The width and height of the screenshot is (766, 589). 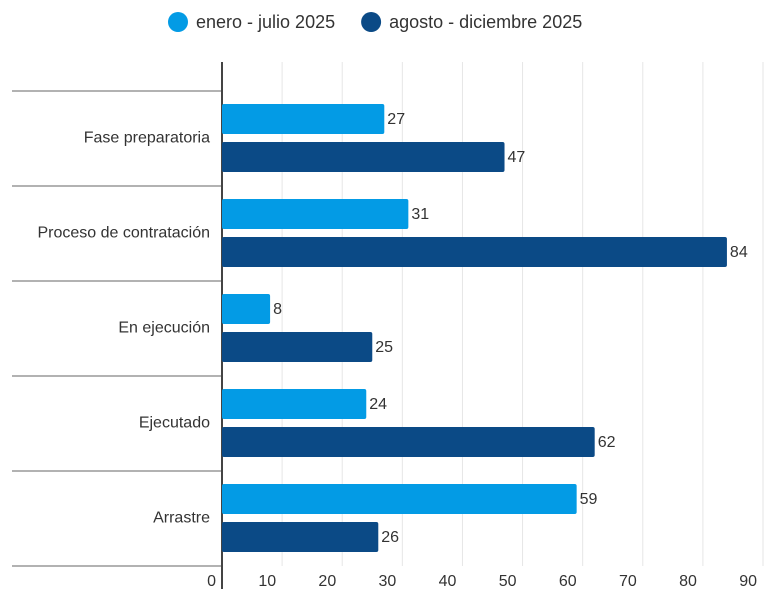 What do you see at coordinates (748, 581) in the screenshot?
I see `x-tick-label: 90` at bounding box center [748, 581].